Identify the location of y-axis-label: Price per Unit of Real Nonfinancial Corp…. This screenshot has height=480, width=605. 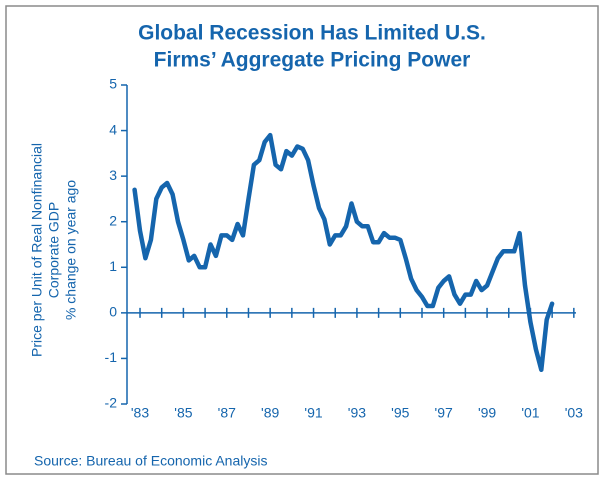
(54, 250).